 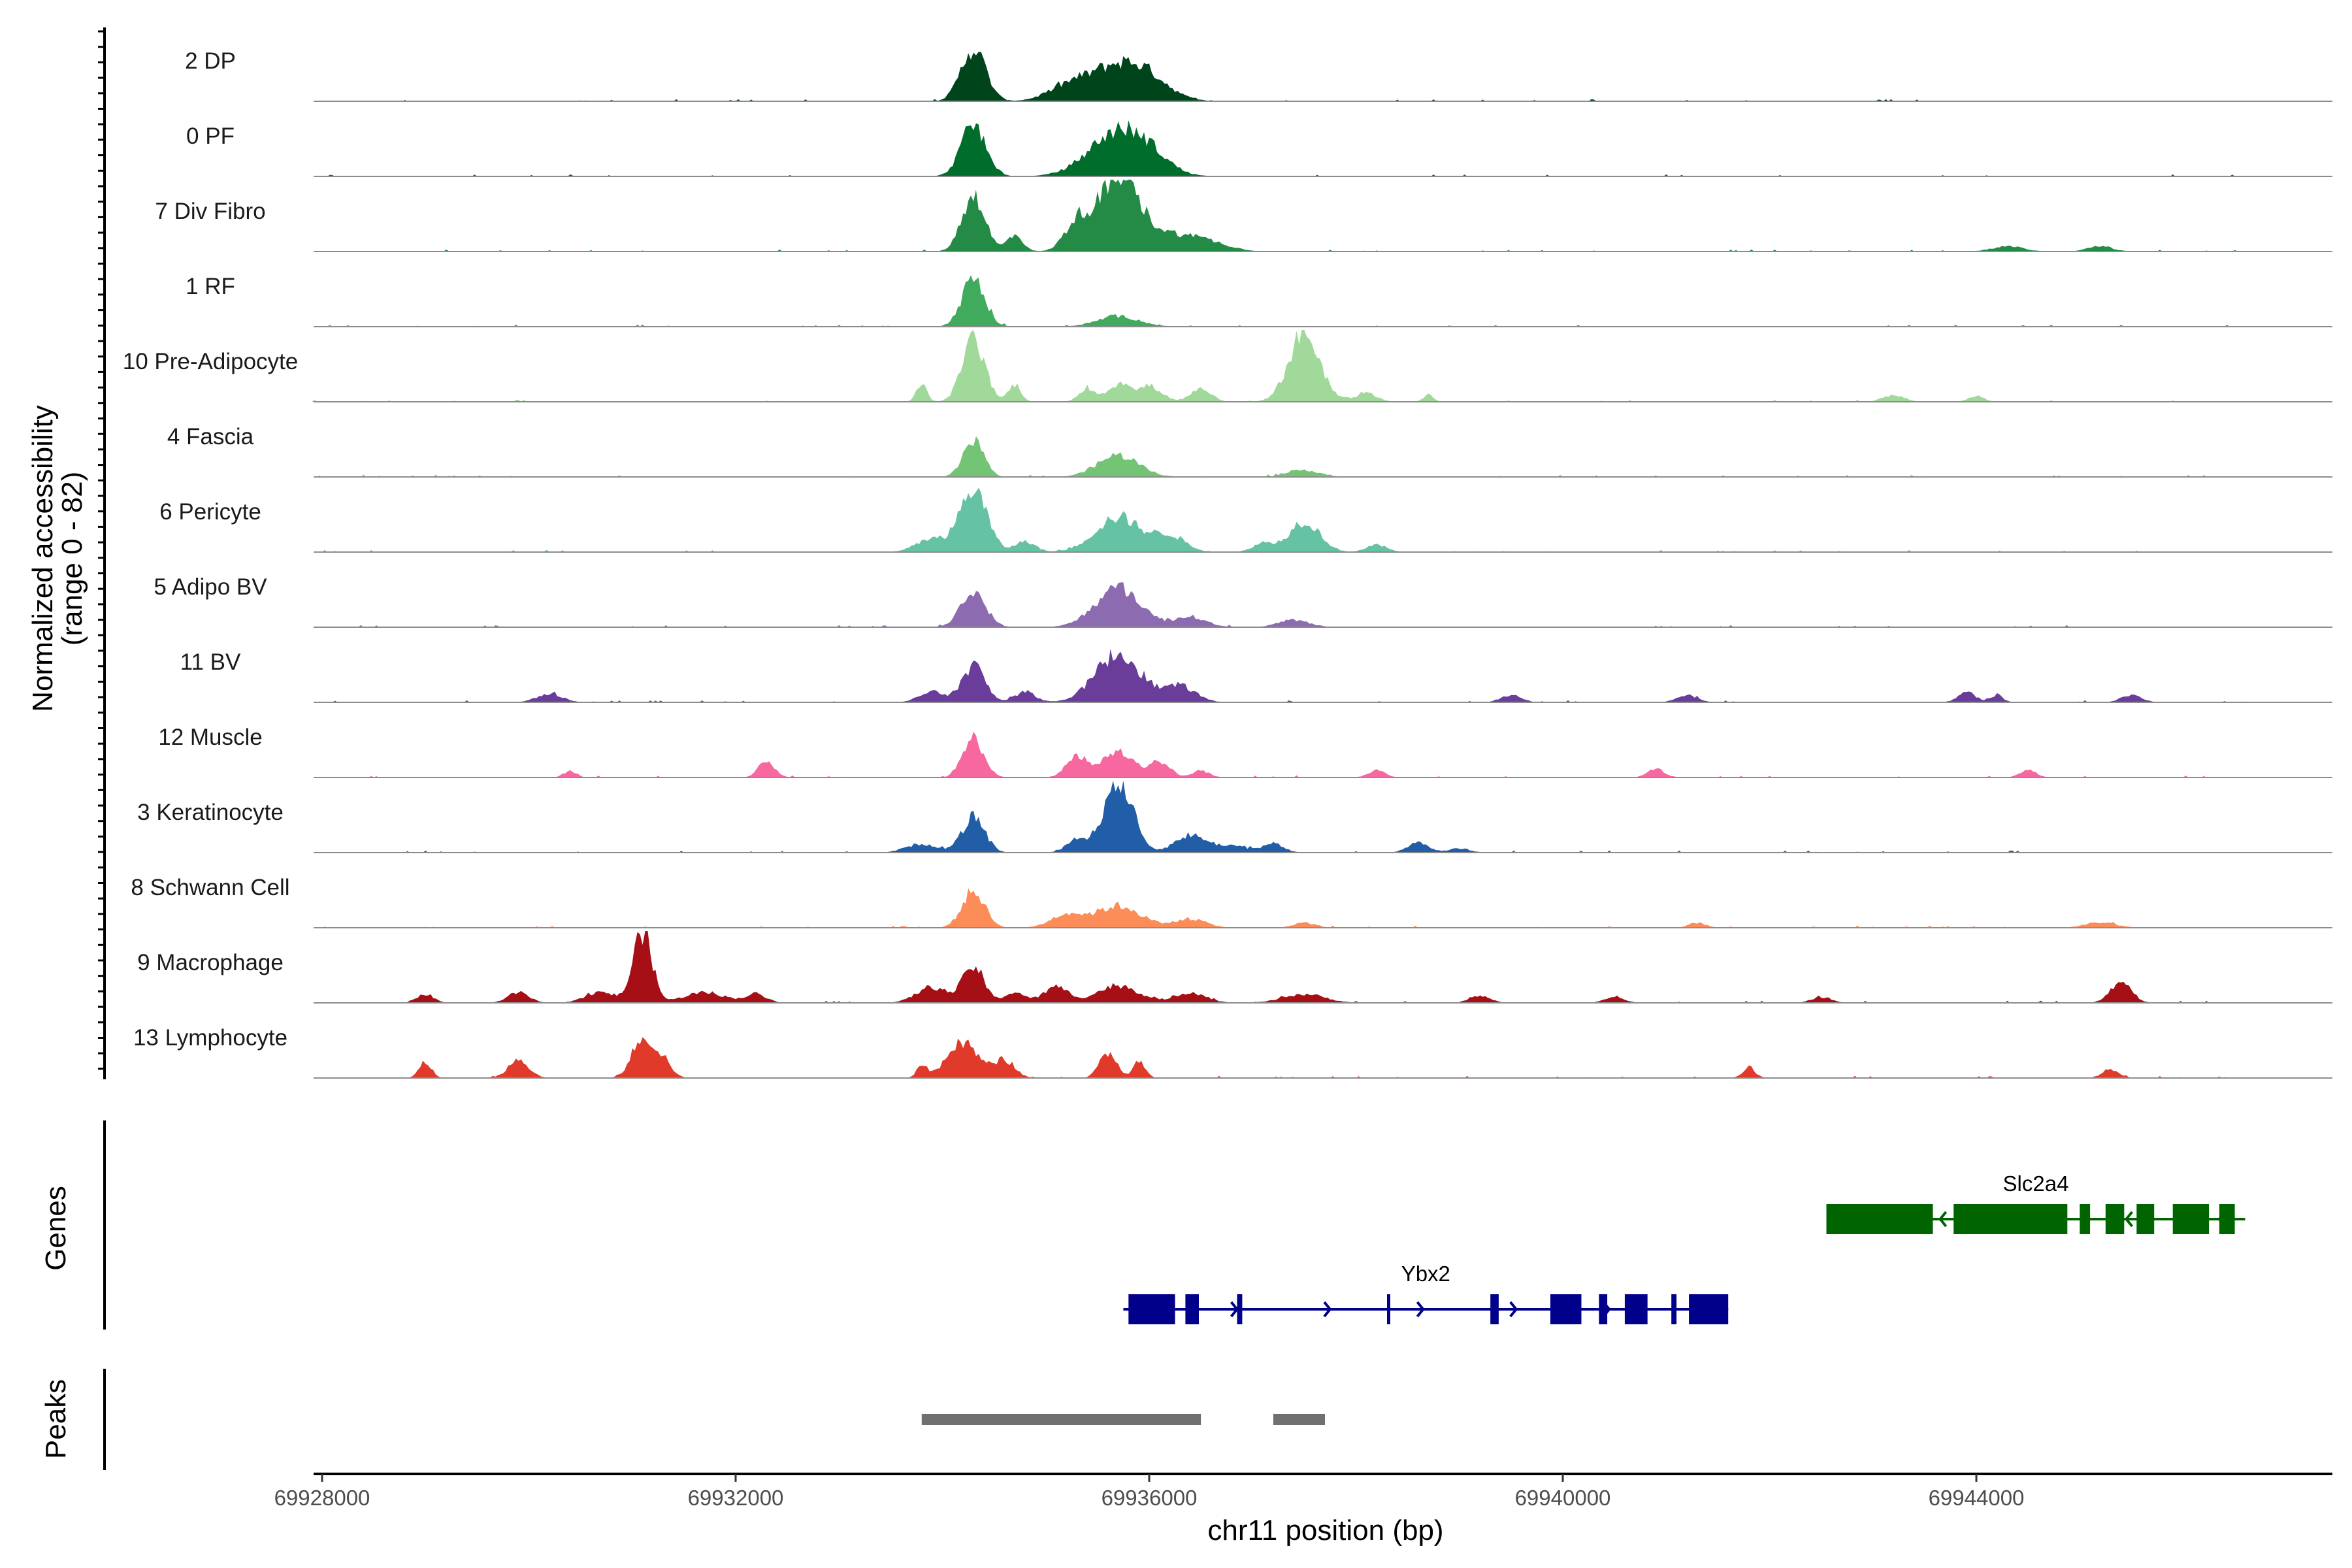 I want to click on y-axis-title: Normalized accessibility (range 0 - 82), so click(x=57, y=558).